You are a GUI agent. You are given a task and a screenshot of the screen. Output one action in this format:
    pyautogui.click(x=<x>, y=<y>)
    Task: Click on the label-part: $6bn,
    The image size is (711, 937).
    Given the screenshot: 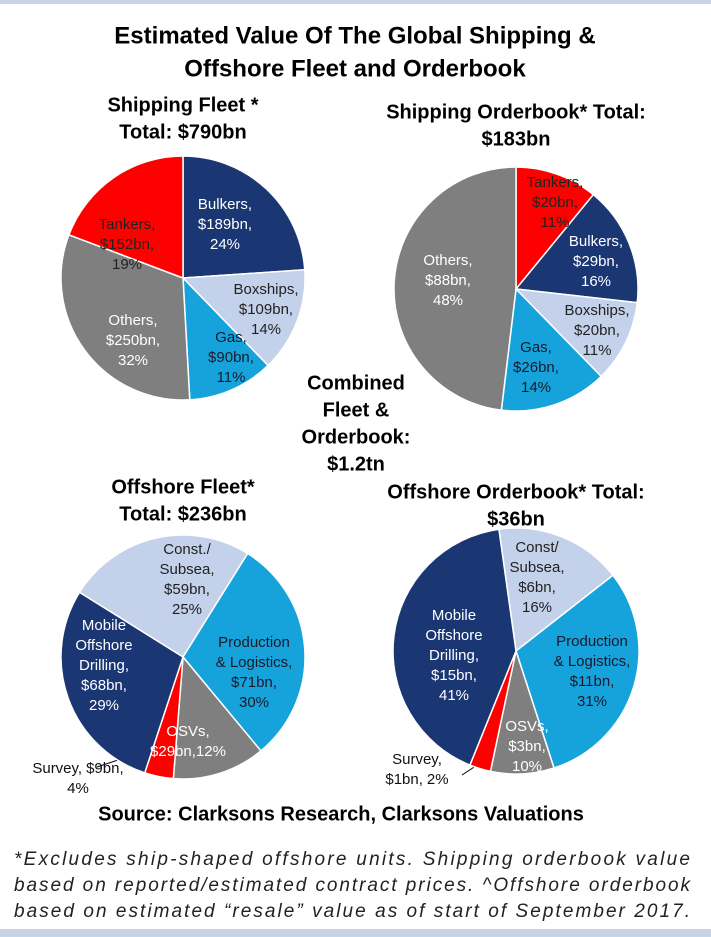 What is the action you would take?
    pyautogui.click(x=537, y=587)
    